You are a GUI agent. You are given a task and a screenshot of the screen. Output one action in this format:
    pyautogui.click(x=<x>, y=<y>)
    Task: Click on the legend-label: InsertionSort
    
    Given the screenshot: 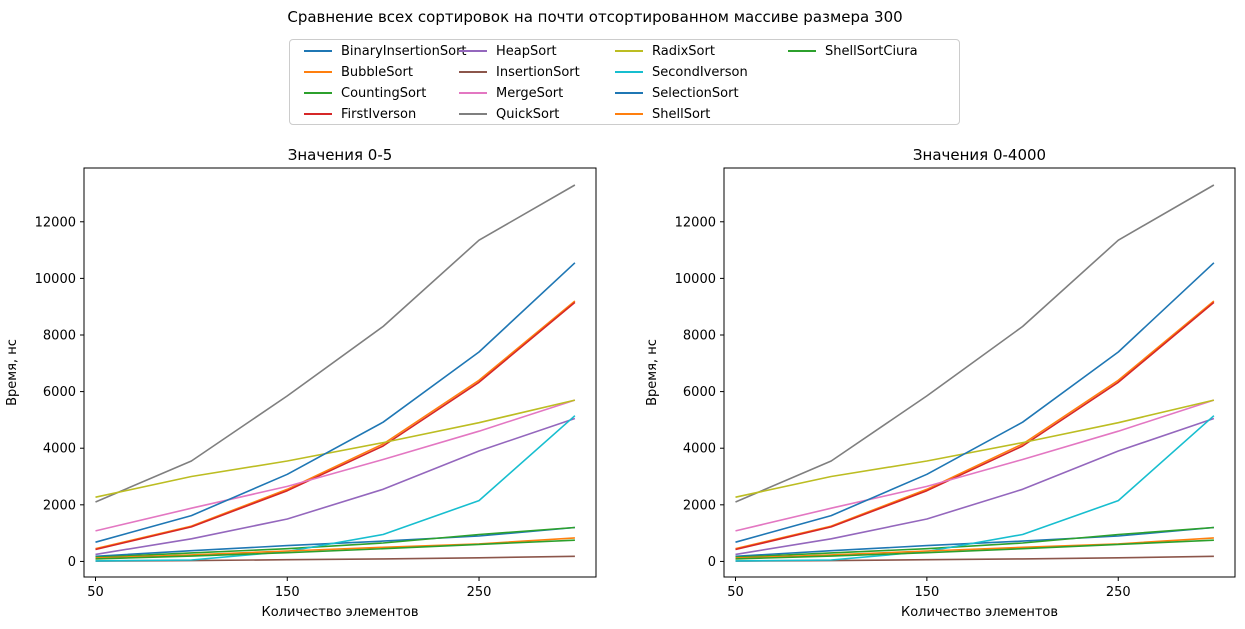 What is the action you would take?
    pyautogui.click(x=538, y=72)
    